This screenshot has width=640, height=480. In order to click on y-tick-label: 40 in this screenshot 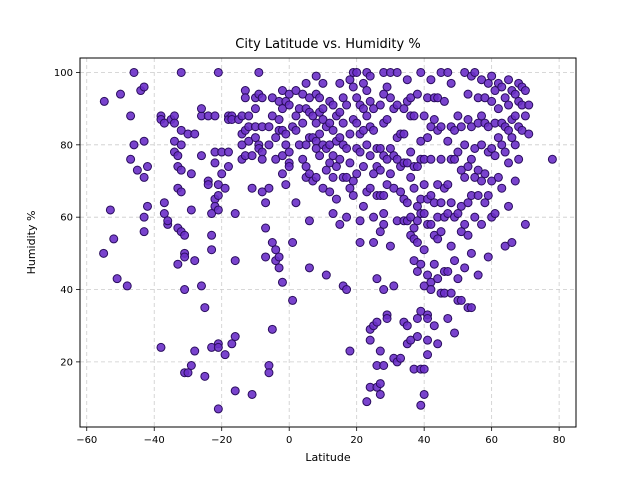, I will do `click(66, 290)`.